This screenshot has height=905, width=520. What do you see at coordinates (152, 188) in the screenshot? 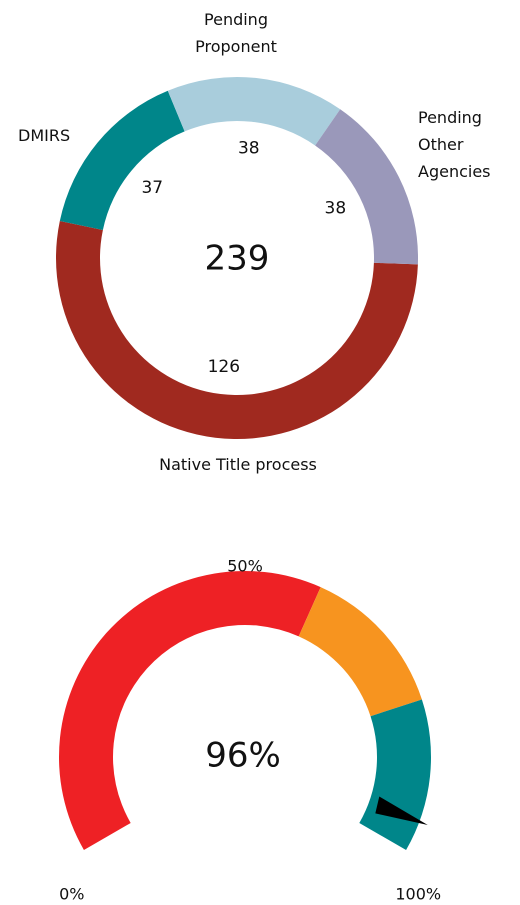
I see `value-label: 37` at bounding box center [152, 188].